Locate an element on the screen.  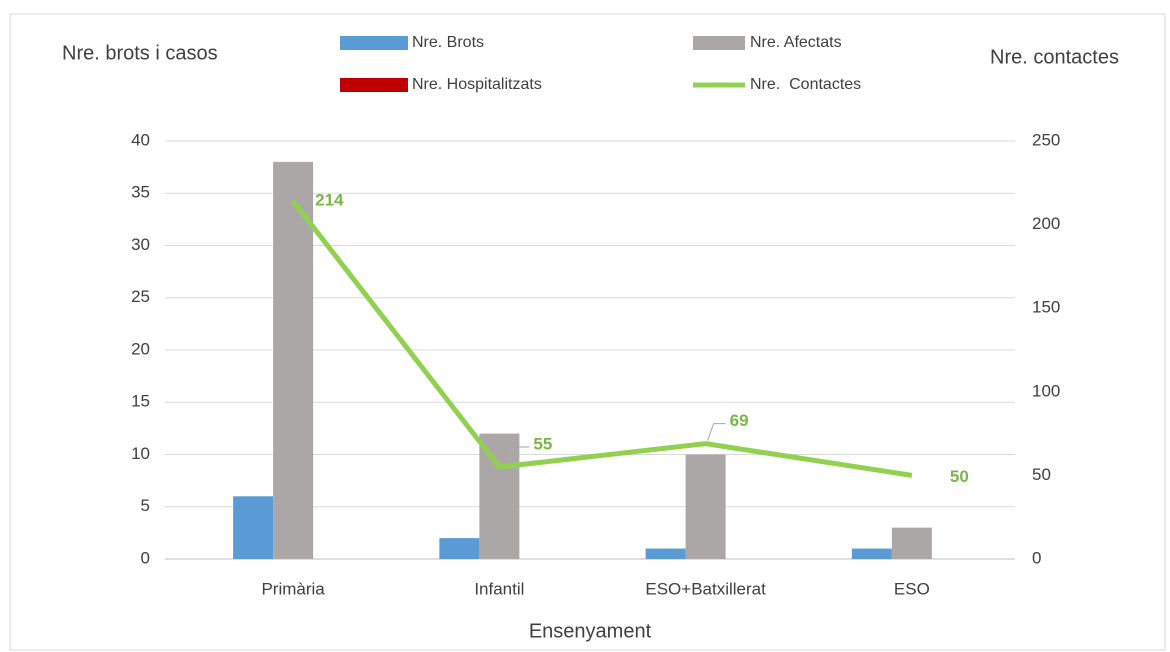
legend-label: Nre. Contactes is located at coordinates (805, 84).